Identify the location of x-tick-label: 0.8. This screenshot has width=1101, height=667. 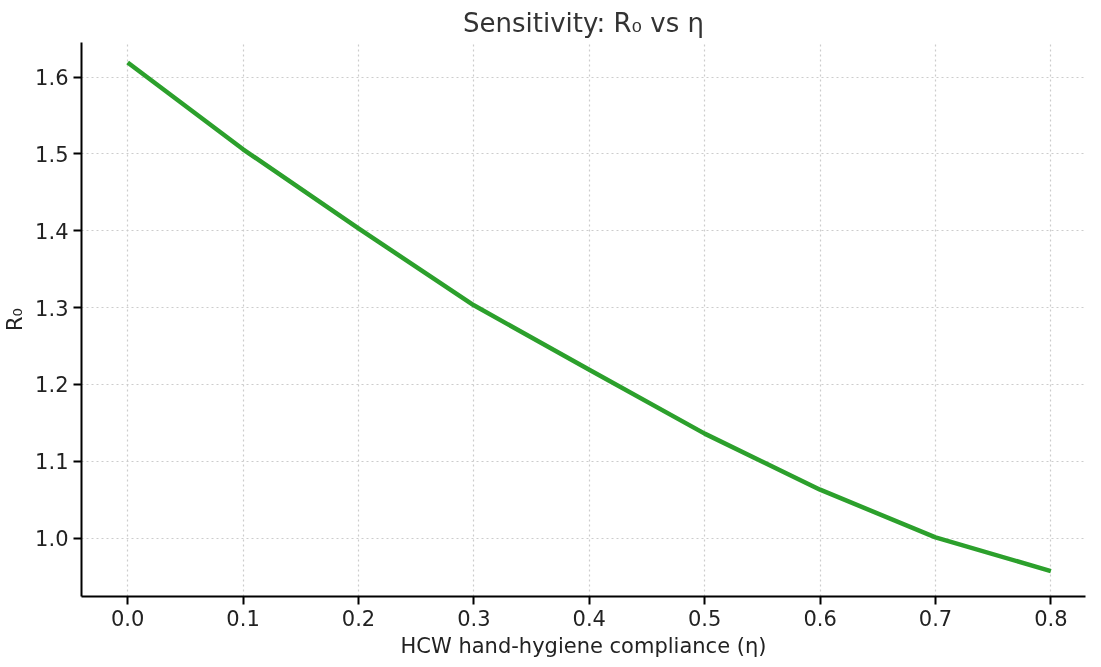
(1051, 618).